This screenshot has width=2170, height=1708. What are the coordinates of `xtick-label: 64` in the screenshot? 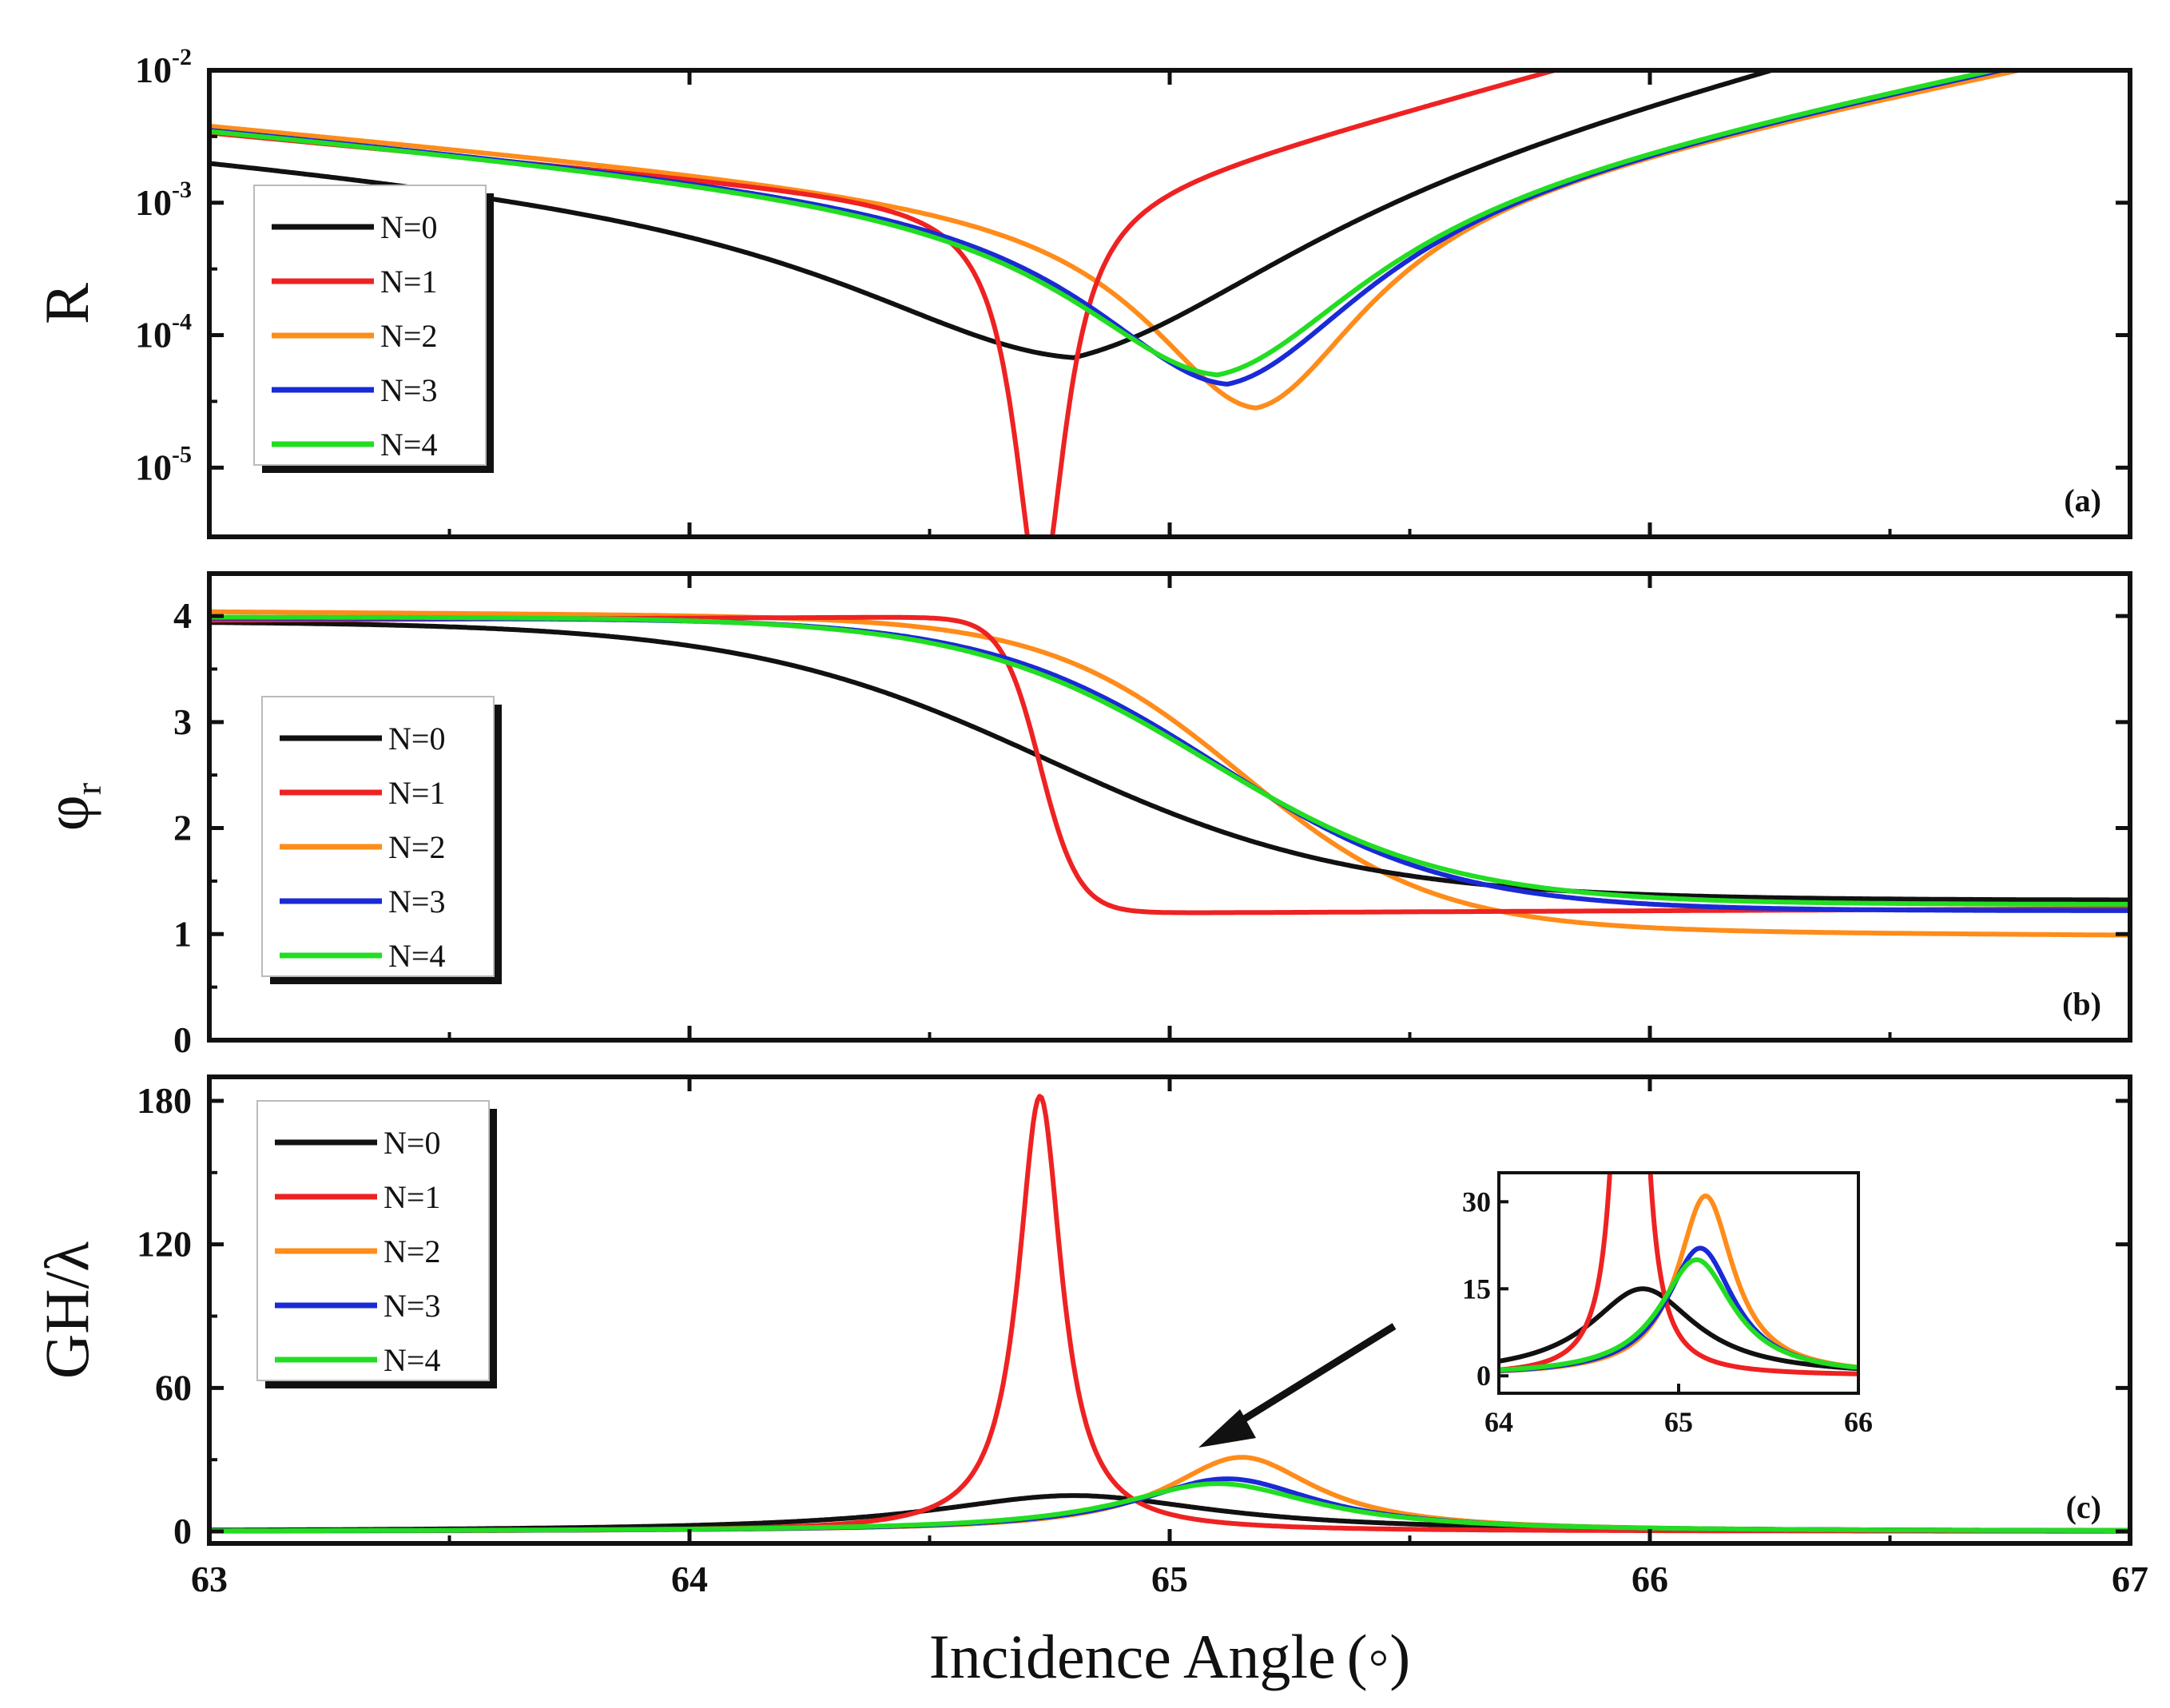 It's located at (689, 1579).